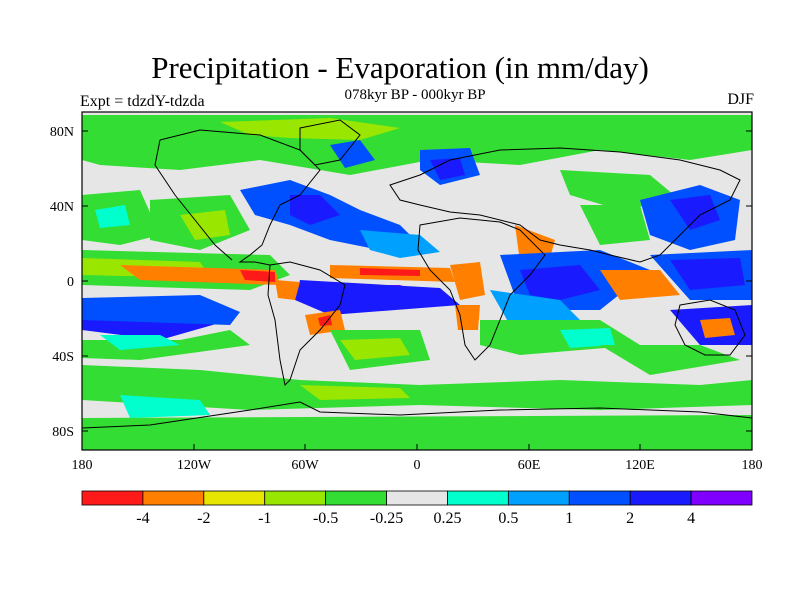 This screenshot has height=600, width=800. I want to click on field-so-cyan, so click(165, 406).